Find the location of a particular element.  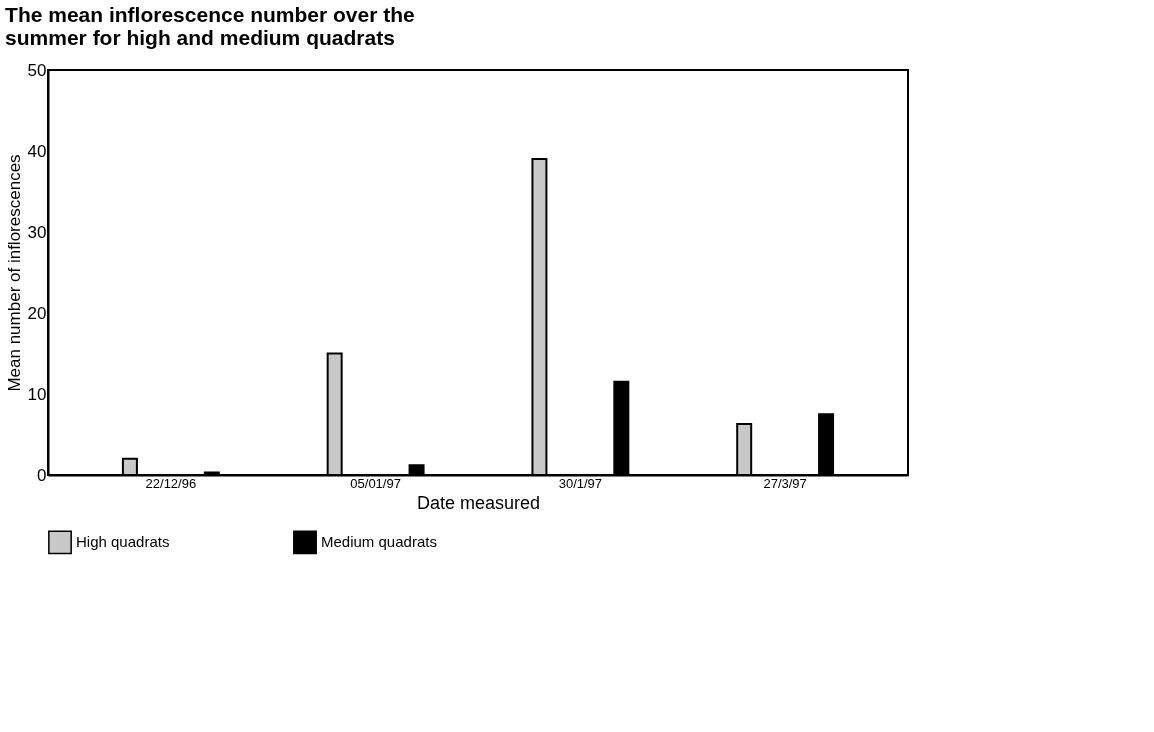

legend-label: High quadrats is located at coordinates (123, 542).